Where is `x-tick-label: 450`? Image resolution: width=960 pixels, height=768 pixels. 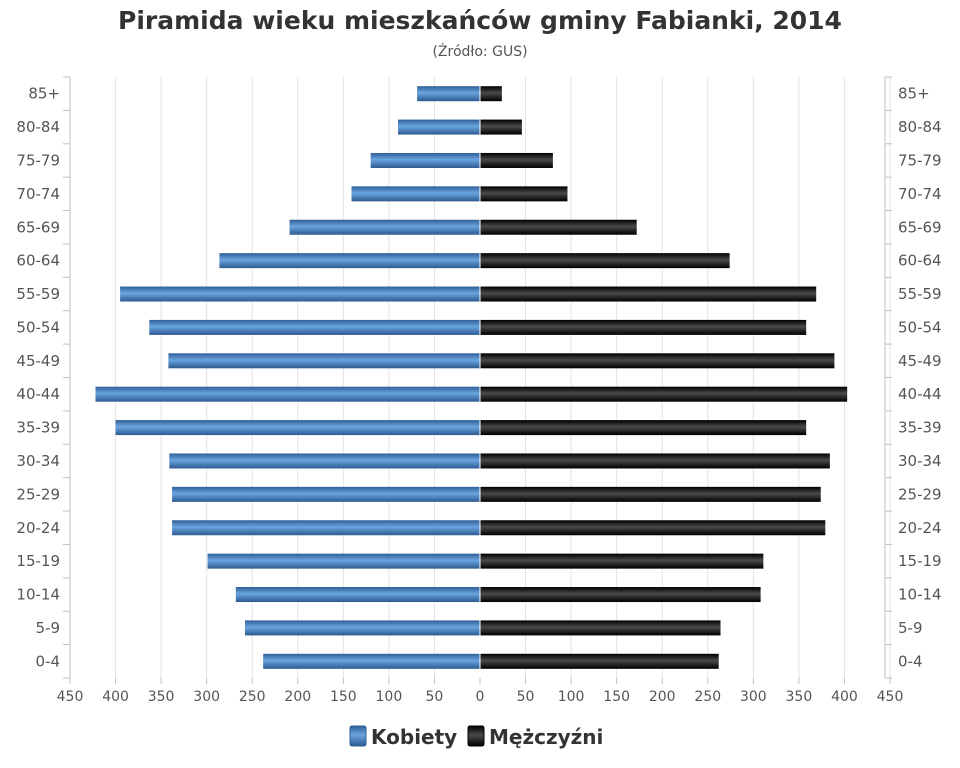
x-tick-label: 450 is located at coordinates (70, 697).